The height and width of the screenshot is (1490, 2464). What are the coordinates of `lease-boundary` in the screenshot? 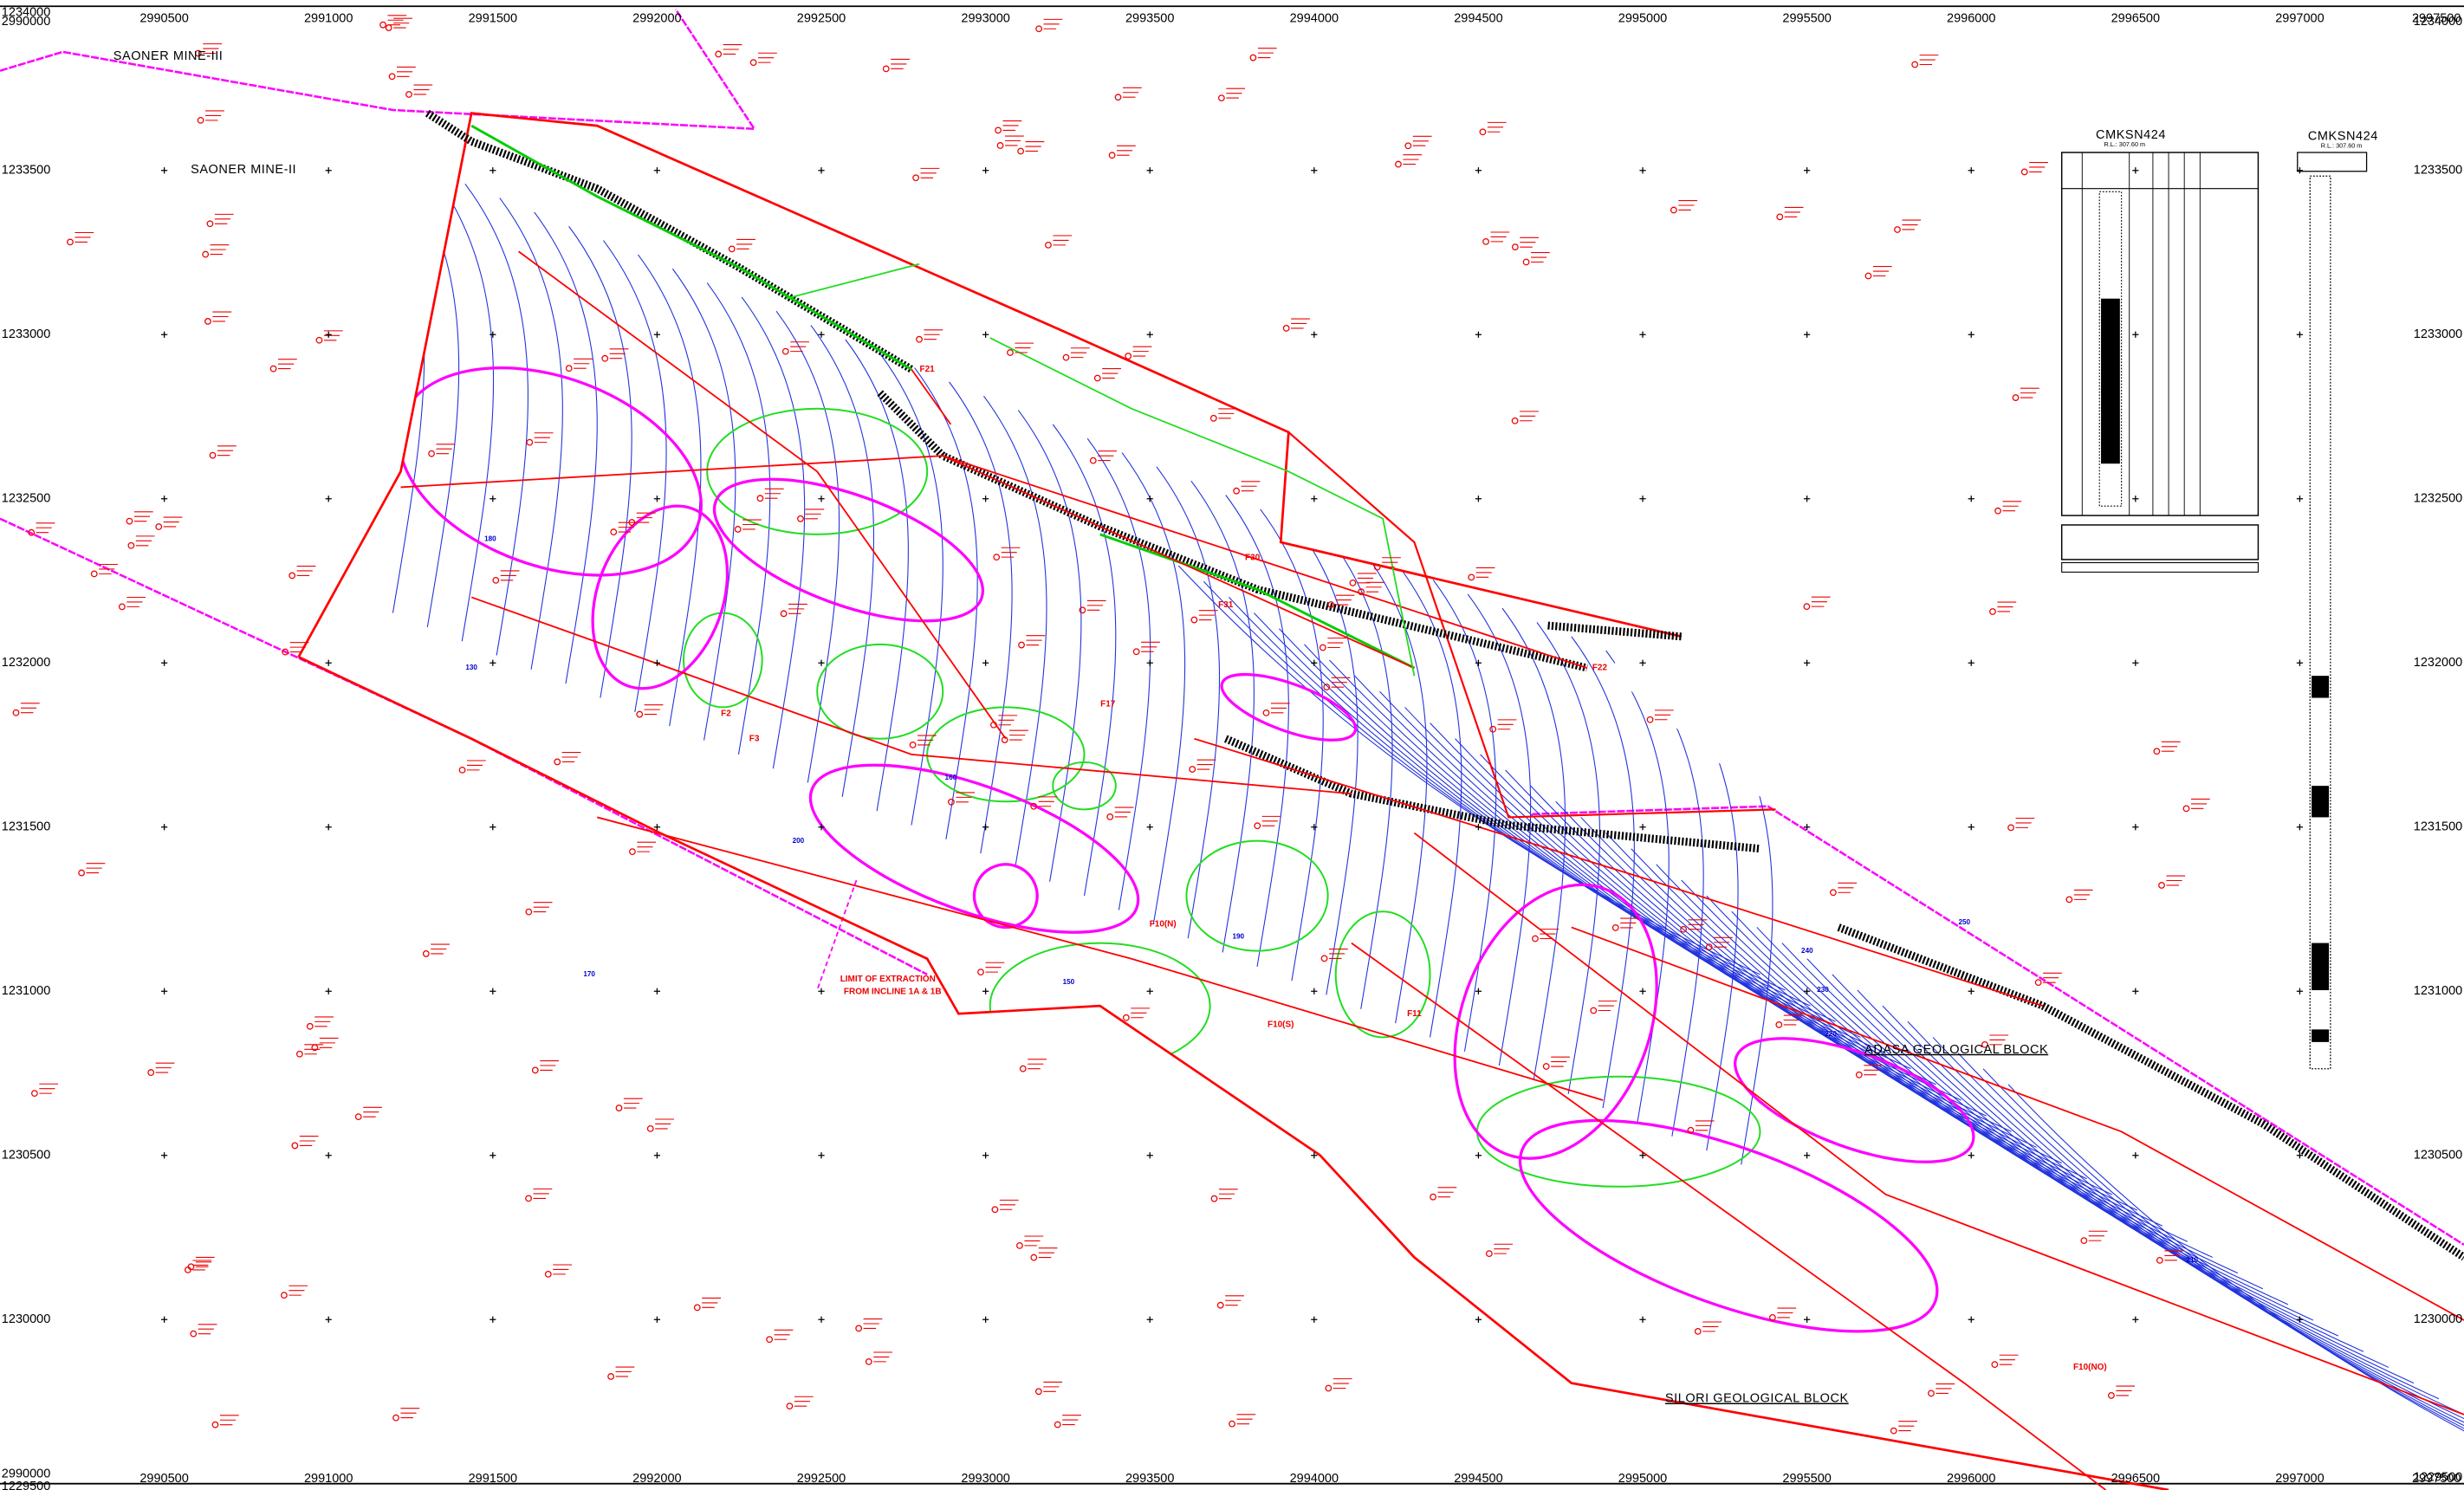 It's located at (1998, 1026).